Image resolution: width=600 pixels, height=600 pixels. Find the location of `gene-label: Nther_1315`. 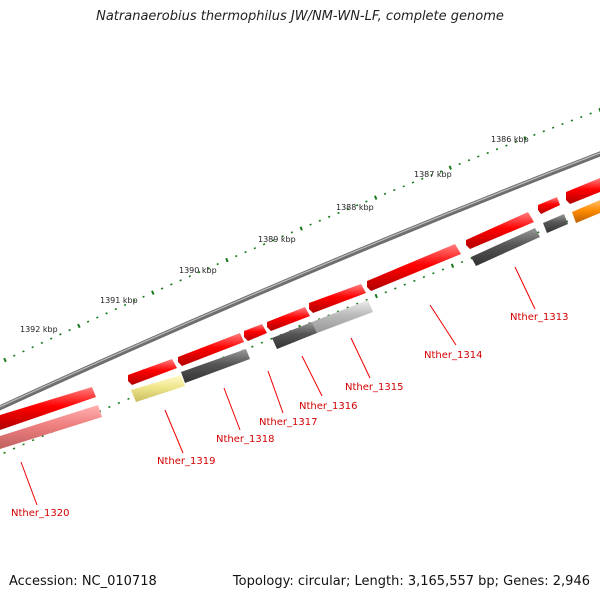

gene-label: Nther_1315 is located at coordinates (374, 387).